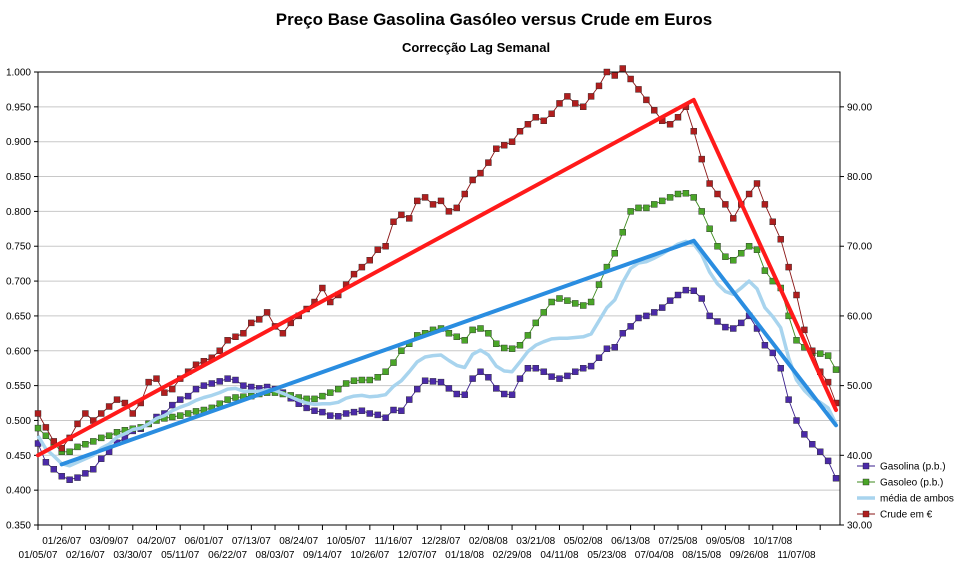  I want to click on legend-label: média de ambos, so click(917, 499).